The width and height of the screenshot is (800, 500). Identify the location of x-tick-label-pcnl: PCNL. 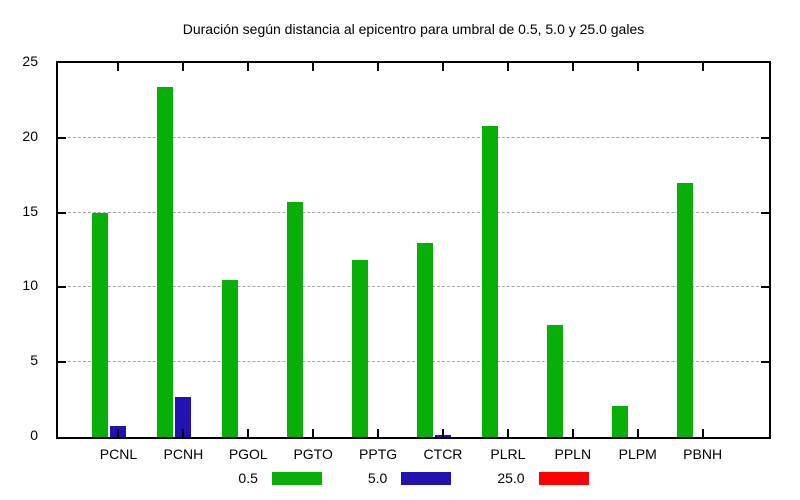
(118, 454).